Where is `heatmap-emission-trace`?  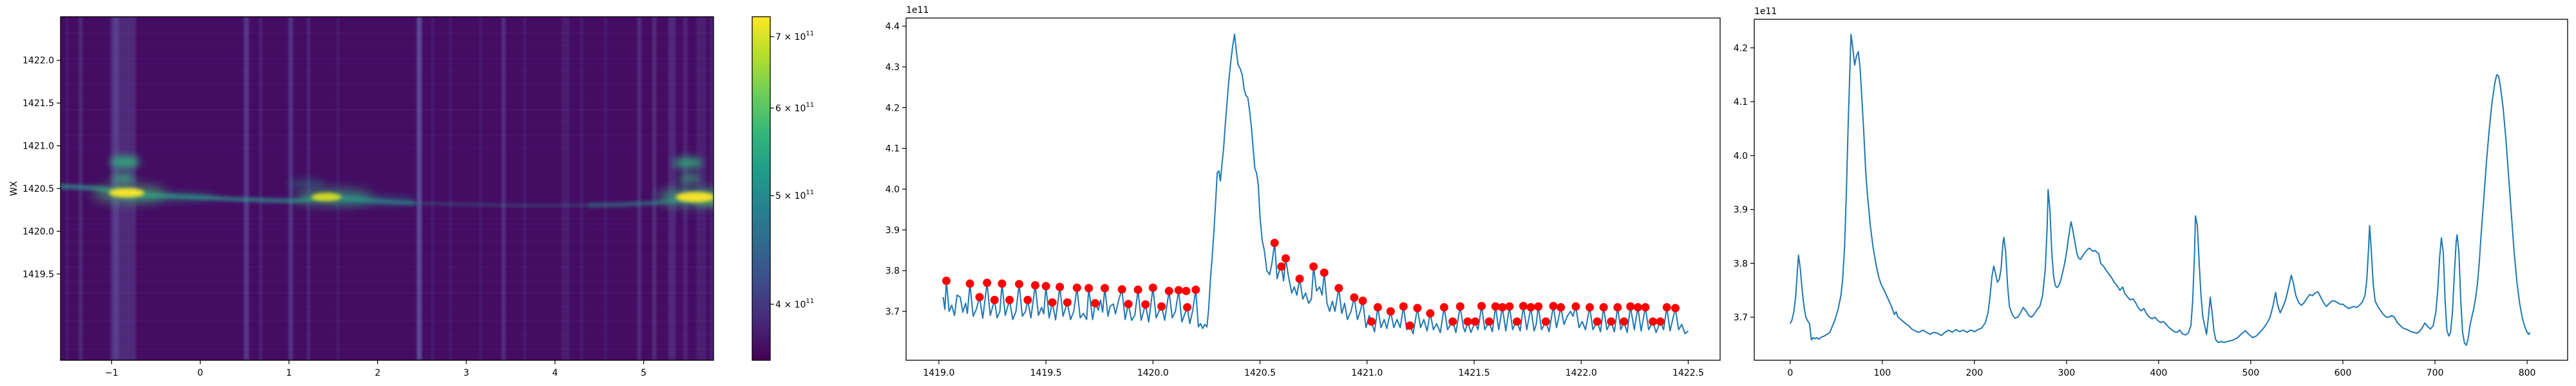 heatmap-emission-trace is located at coordinates (502, 204).